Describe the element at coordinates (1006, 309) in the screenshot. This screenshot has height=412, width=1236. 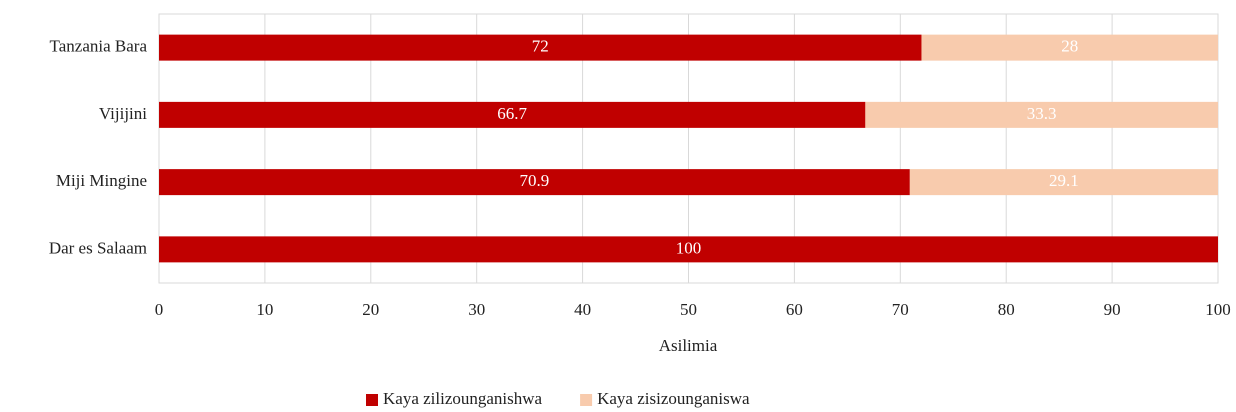
I see `x-tick-label: 80` at that location.